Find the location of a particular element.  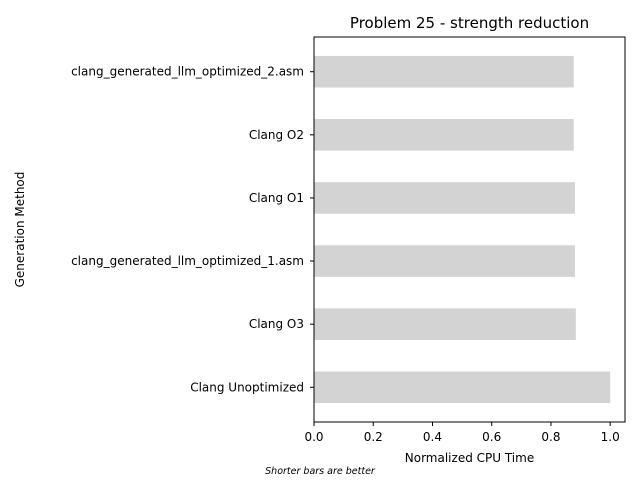

y-tick-label: clang_generated_llm_optimized_1.asm is located at coordinates (187, 261).